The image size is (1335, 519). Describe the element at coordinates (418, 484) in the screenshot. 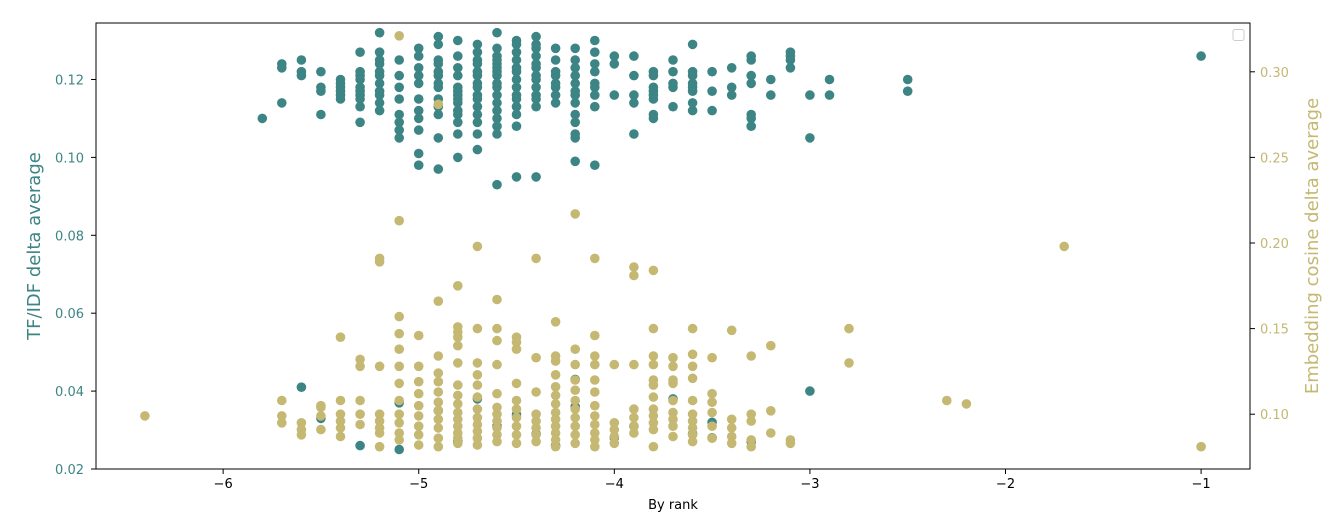

I see `x-tick-label: −5` at that location.